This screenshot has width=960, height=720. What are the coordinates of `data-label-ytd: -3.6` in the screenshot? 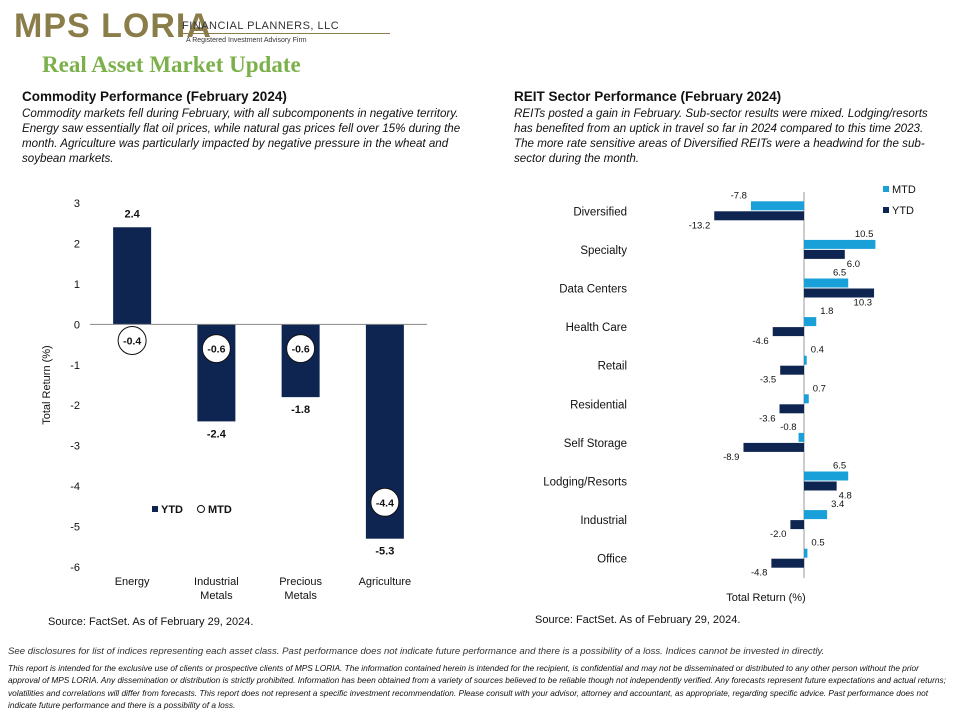 It's located at (767, 418).